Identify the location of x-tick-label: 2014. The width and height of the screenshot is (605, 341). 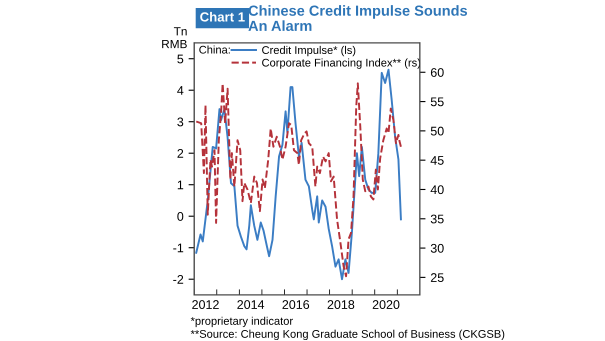
(250, 305).